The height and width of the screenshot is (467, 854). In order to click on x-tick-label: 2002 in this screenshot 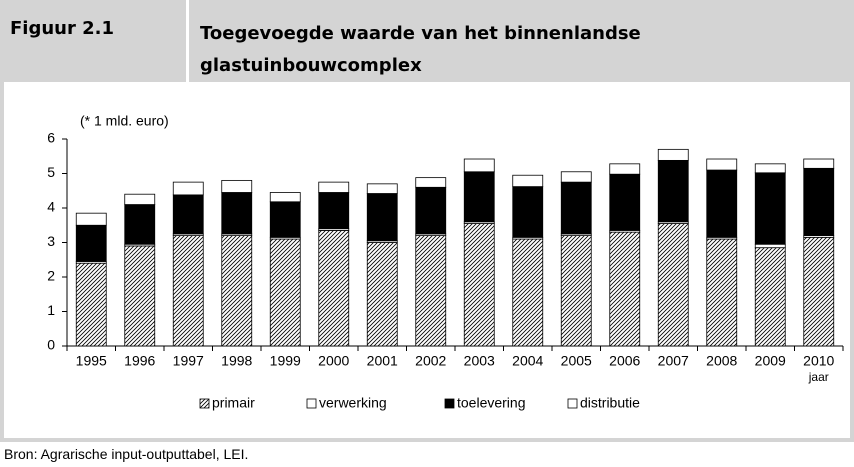, I will do `click(430, 361)`.